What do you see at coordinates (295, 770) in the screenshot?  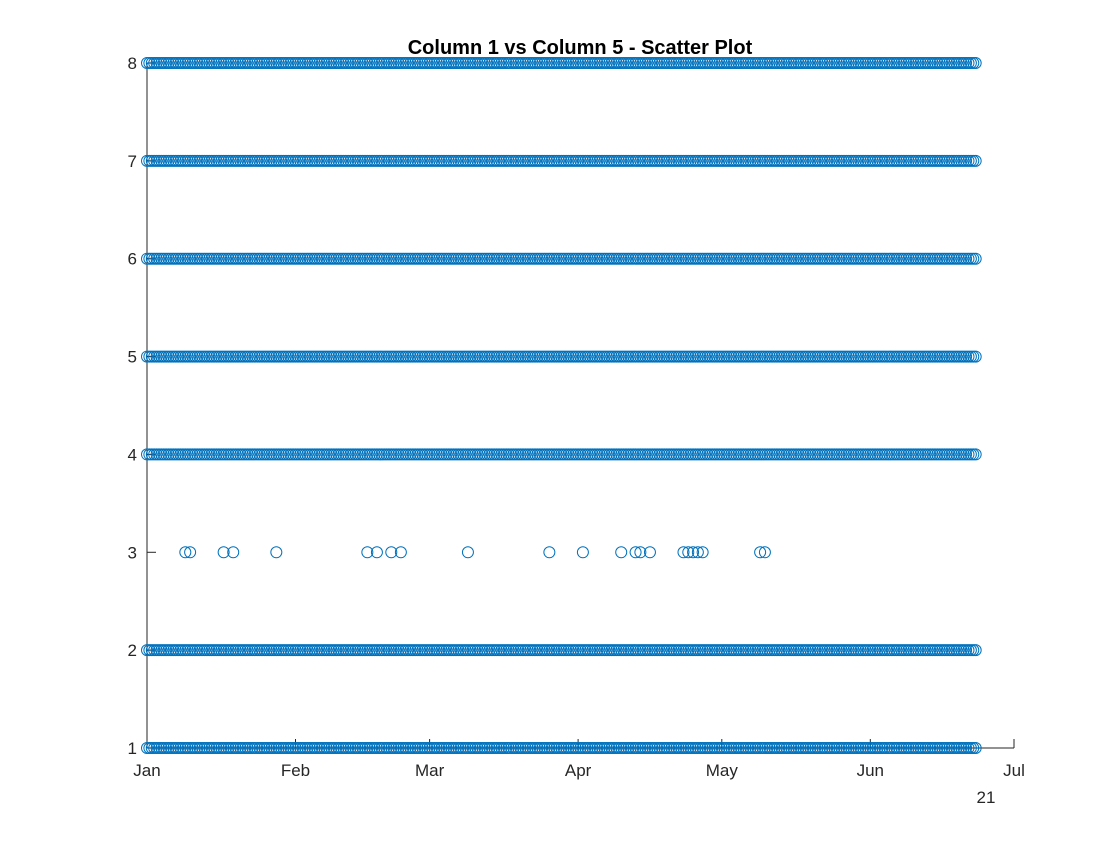 I see `x-tick-label: Feb` at bounding box center [295, 770].